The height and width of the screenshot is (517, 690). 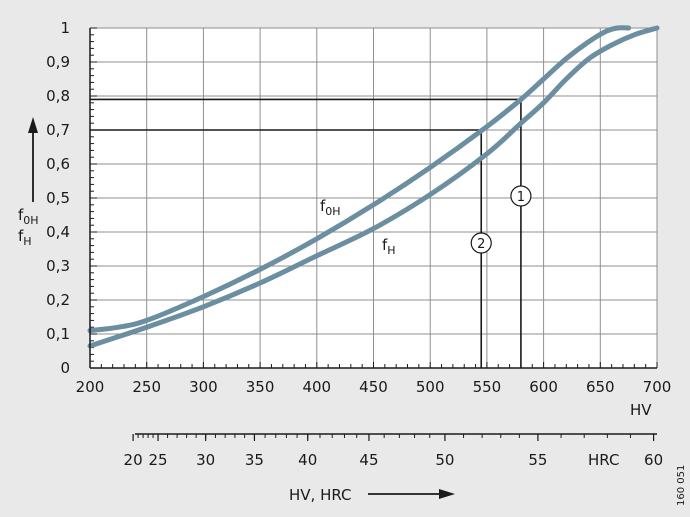 What do you see at coordinates (641, 410) in the screenshot?
I see `x-unit-label: HV` at bounding box center [641, 410].